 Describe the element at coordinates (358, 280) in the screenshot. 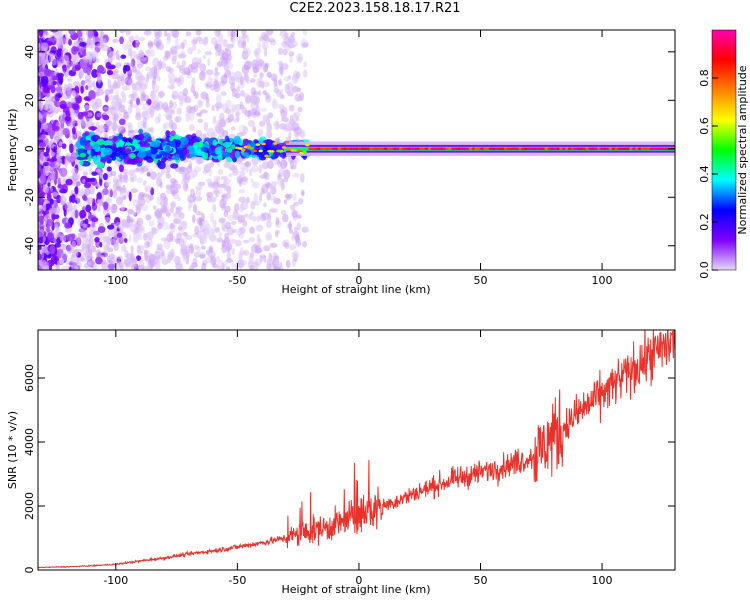

I see `spectrogram-xtick-label: 0` at that location.